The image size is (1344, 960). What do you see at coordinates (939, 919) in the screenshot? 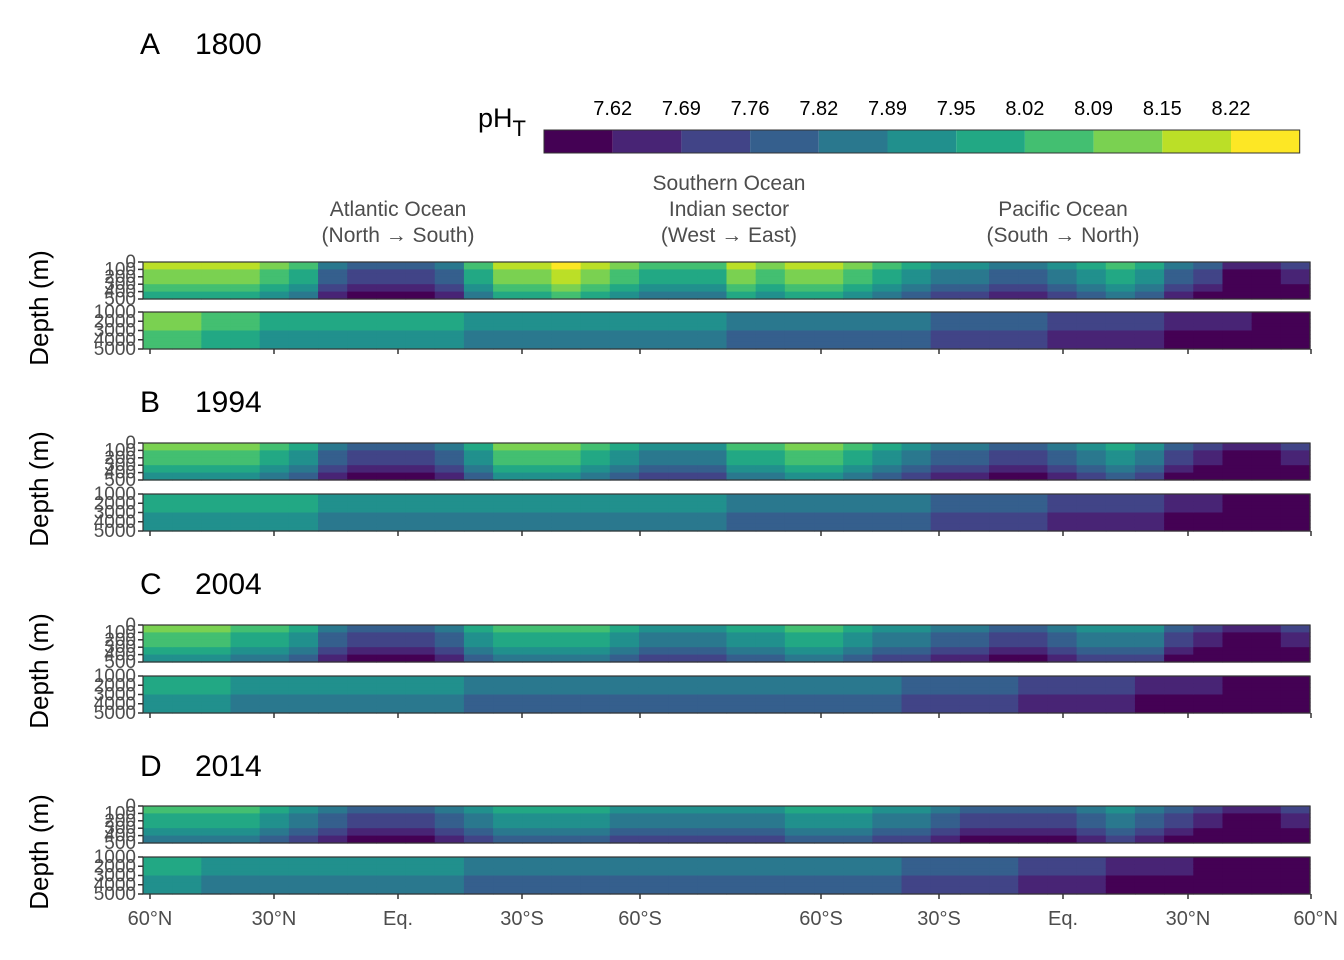
I see `x-tick-label: 30°S` at bounding box center [939, 919].